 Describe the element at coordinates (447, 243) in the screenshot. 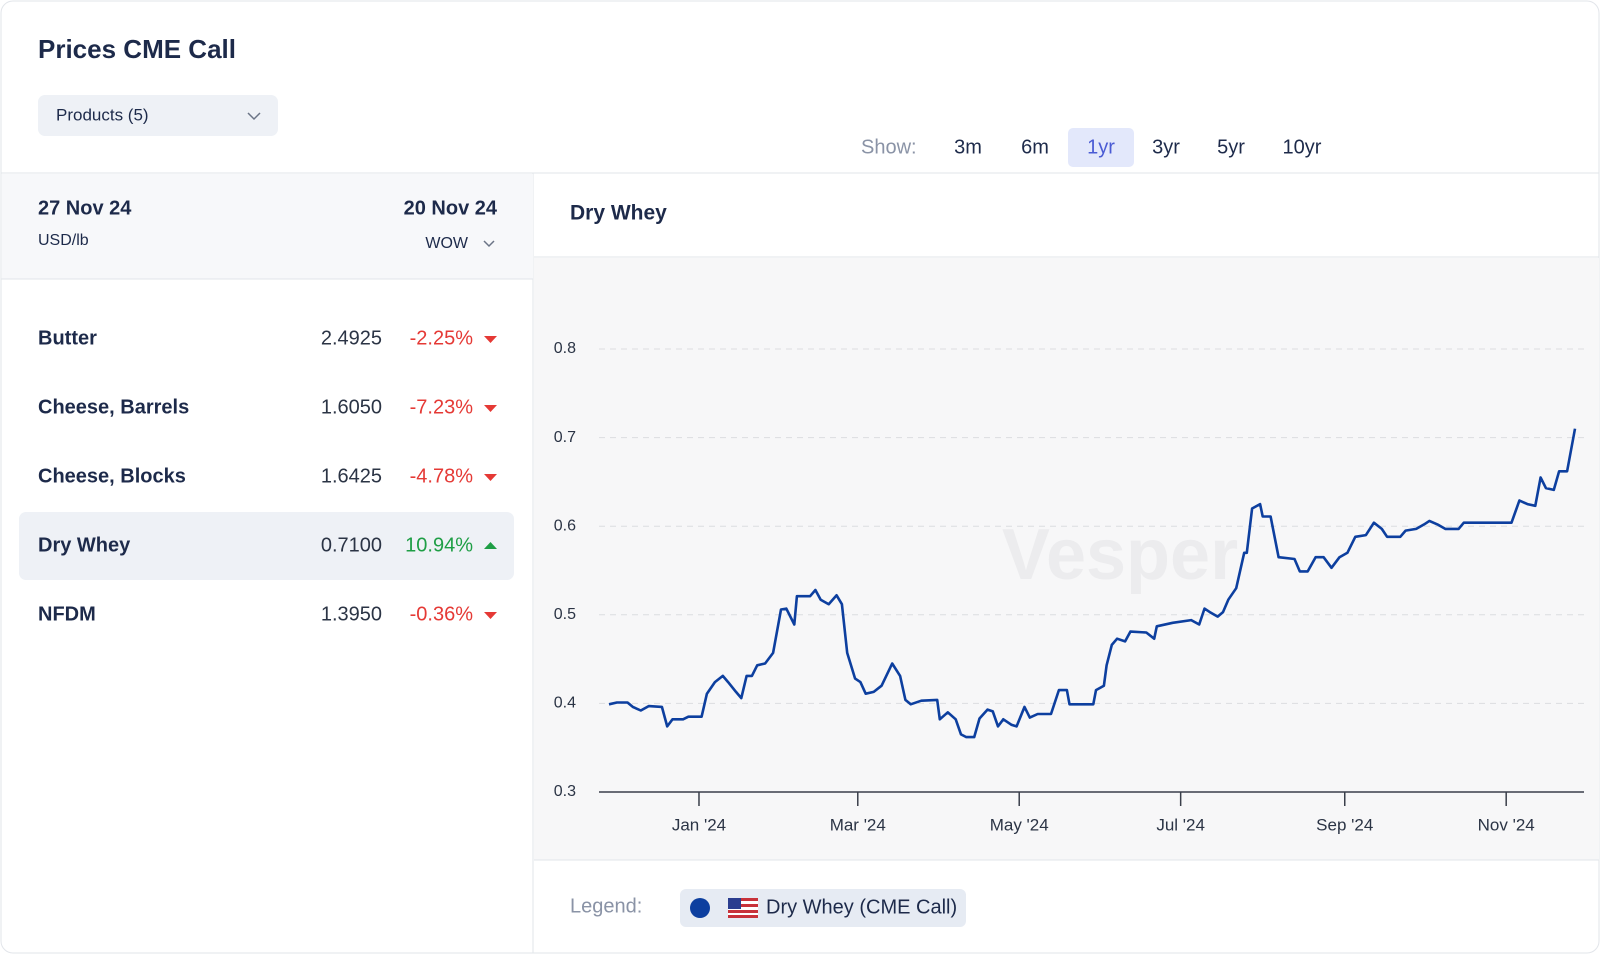

I see `compare-mode: WOW` at that location.